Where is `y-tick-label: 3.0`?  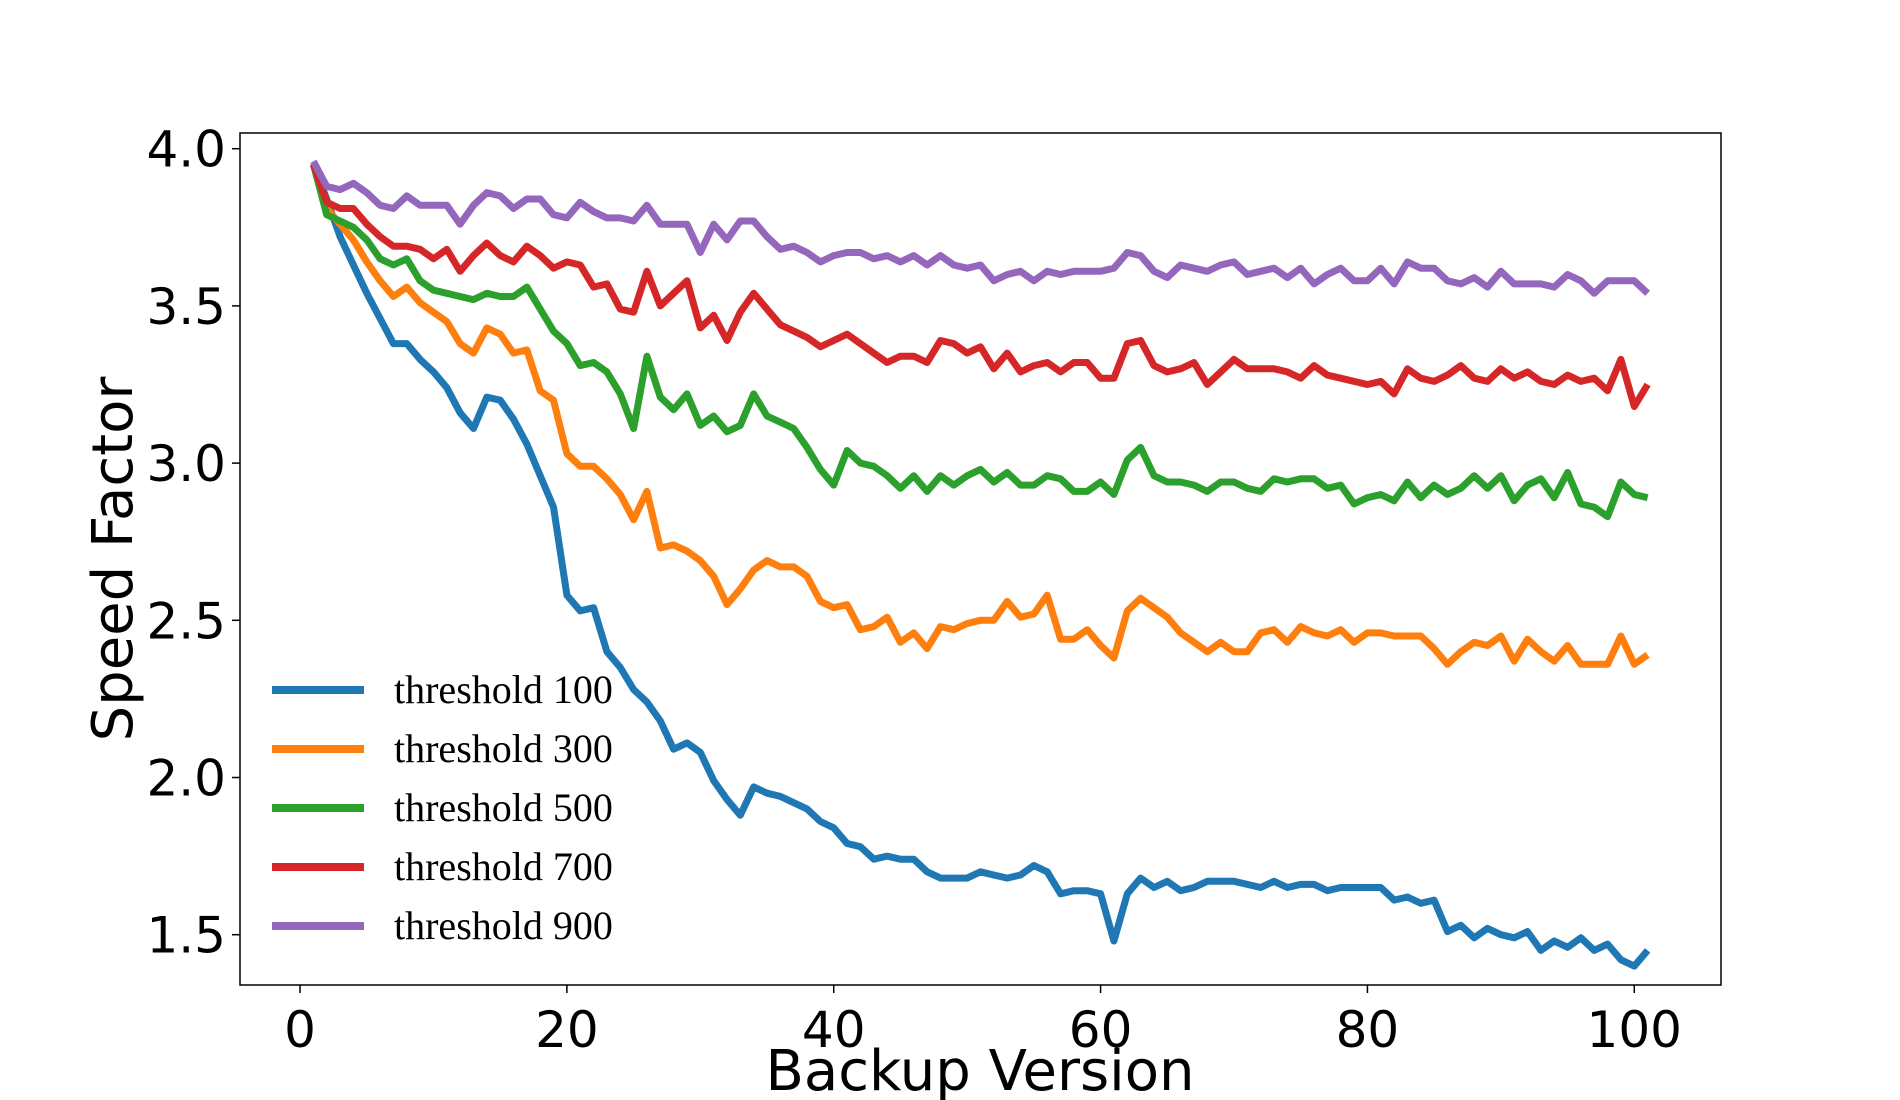 y-tick-label: 3.0 is located at coordinates (186, 464).